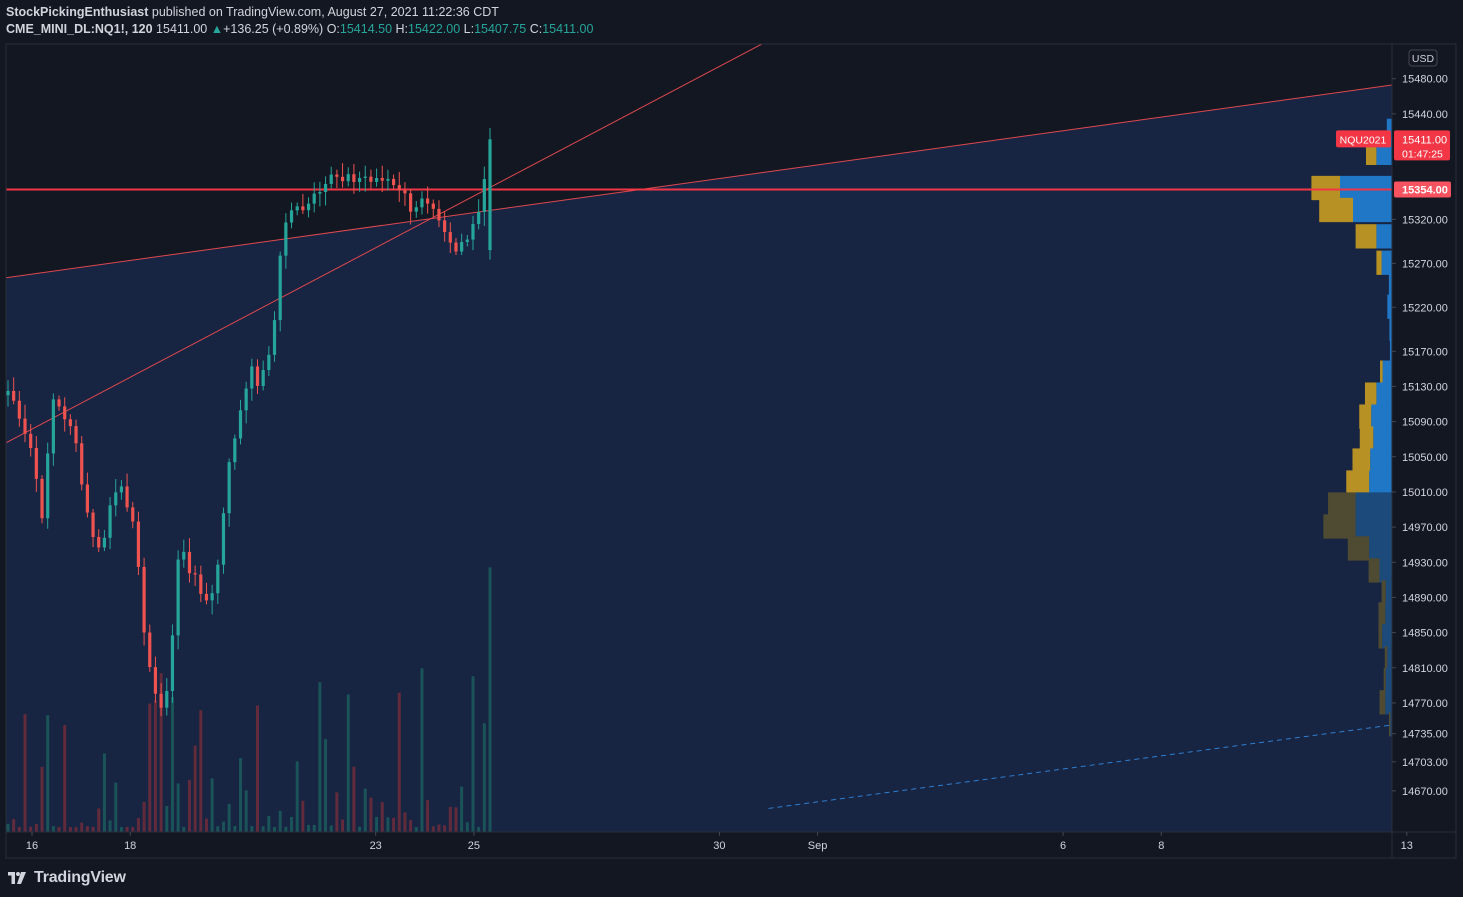  I want to click on price-tick-label: 15480.00, so click(1425, 80).